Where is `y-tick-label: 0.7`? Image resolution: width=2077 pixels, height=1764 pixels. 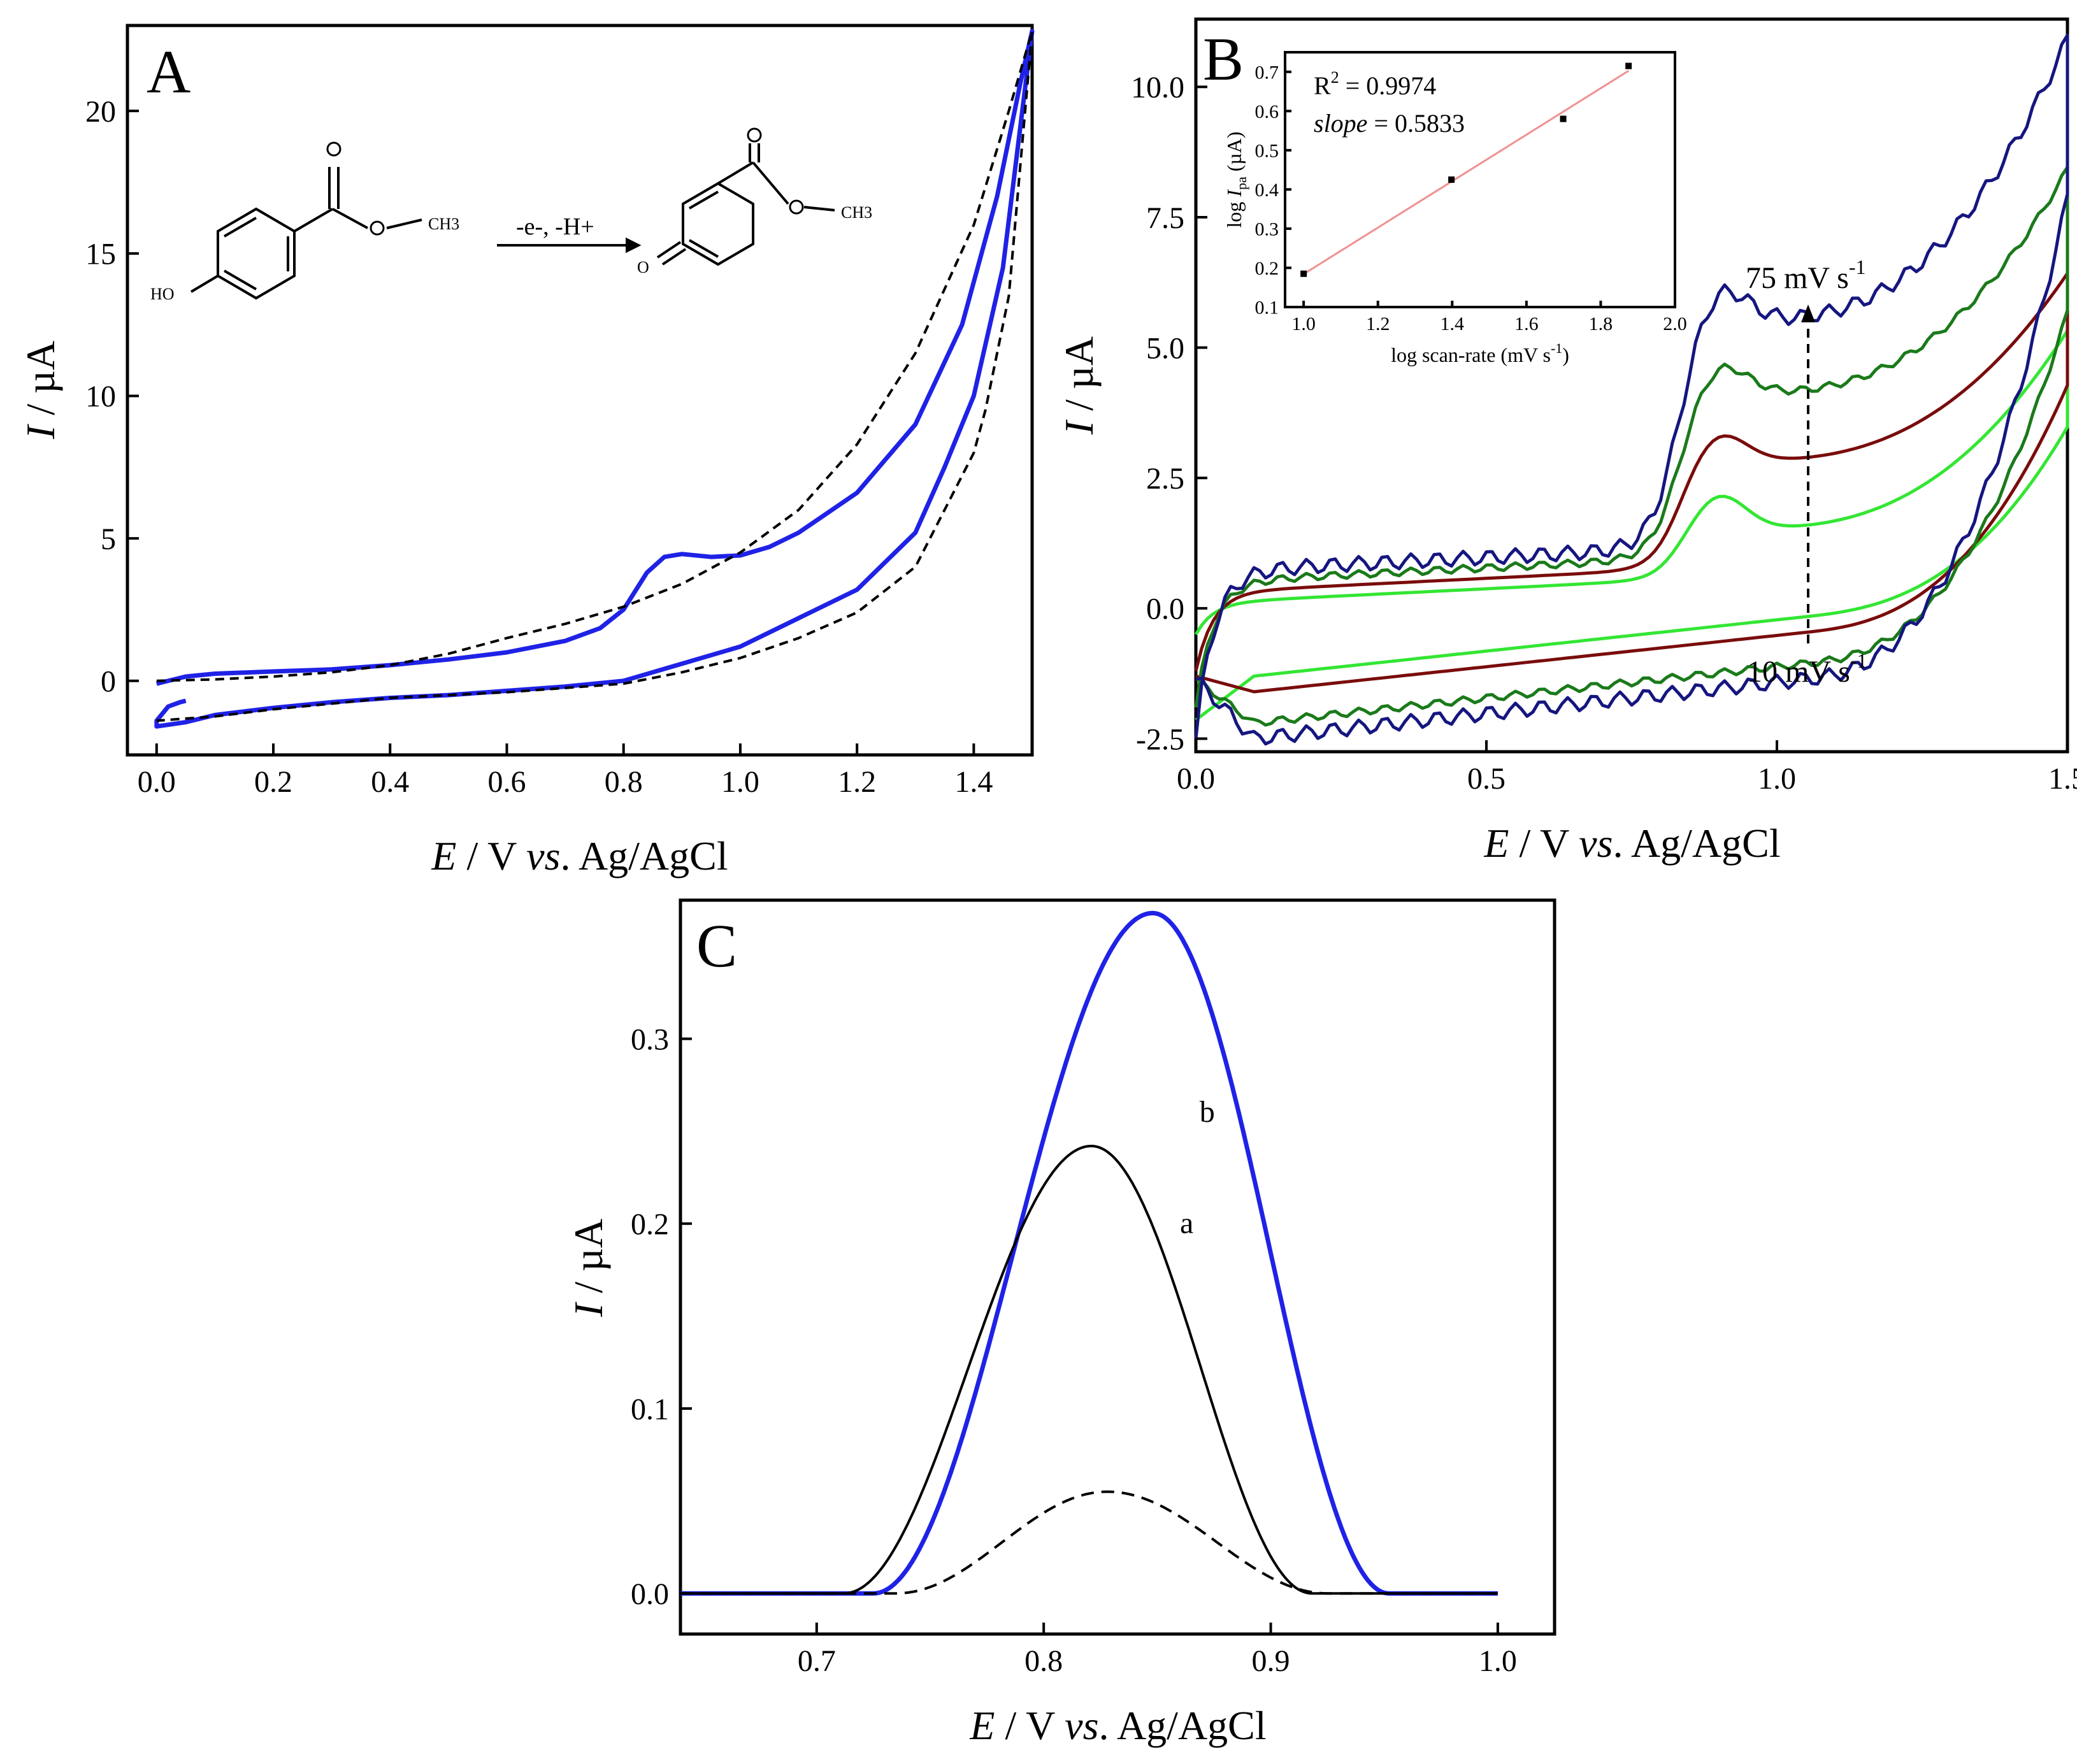 y-tick-label: 0.7 is located at coordinates (1267, 72).